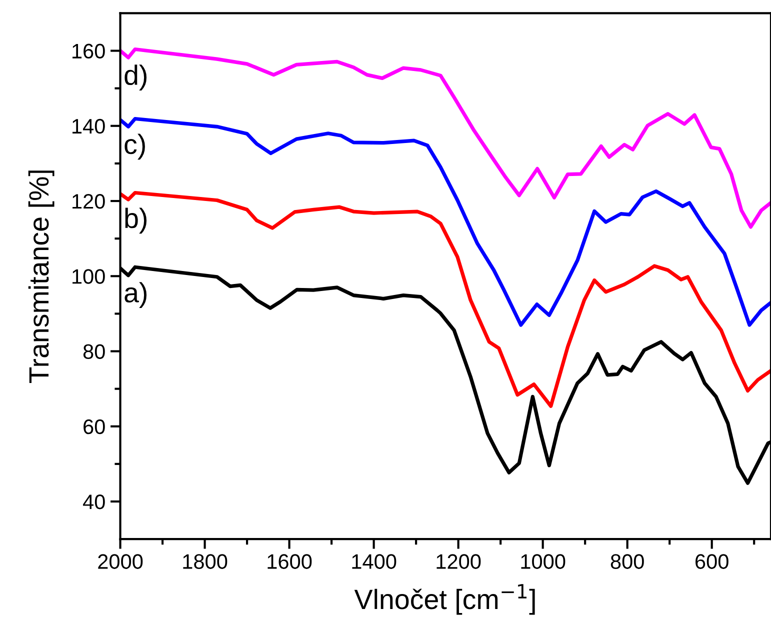 The height and width of the screenshot is (629, 771). I want to click on y-axis-title: Transmitance [%], so click(41, 277).